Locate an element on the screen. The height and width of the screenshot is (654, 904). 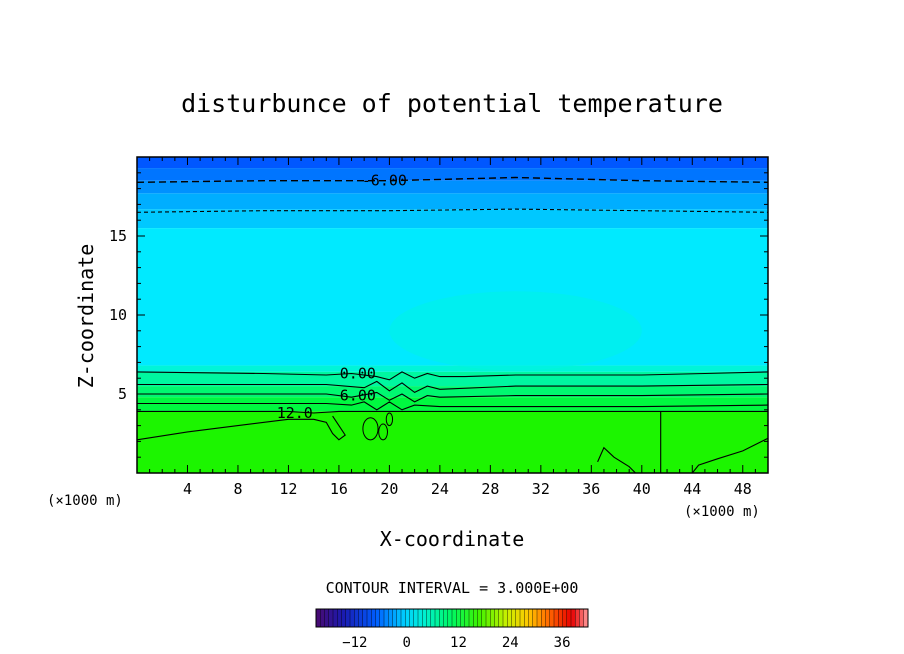
x-unit-label-right: (×1000 m) is located at coordinates (722, 512).